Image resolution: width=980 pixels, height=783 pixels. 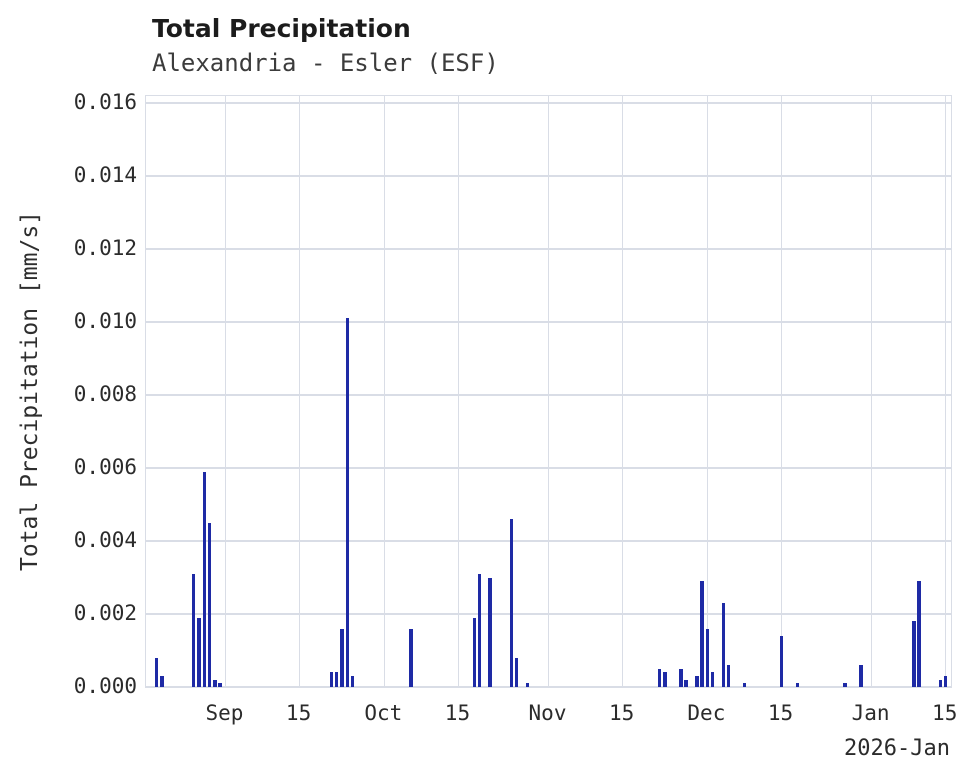 What do you see at coordinates (281, 28) in the screenshot?
I see `chart-title: Total Precipitation` at bounding box center [281, 28].